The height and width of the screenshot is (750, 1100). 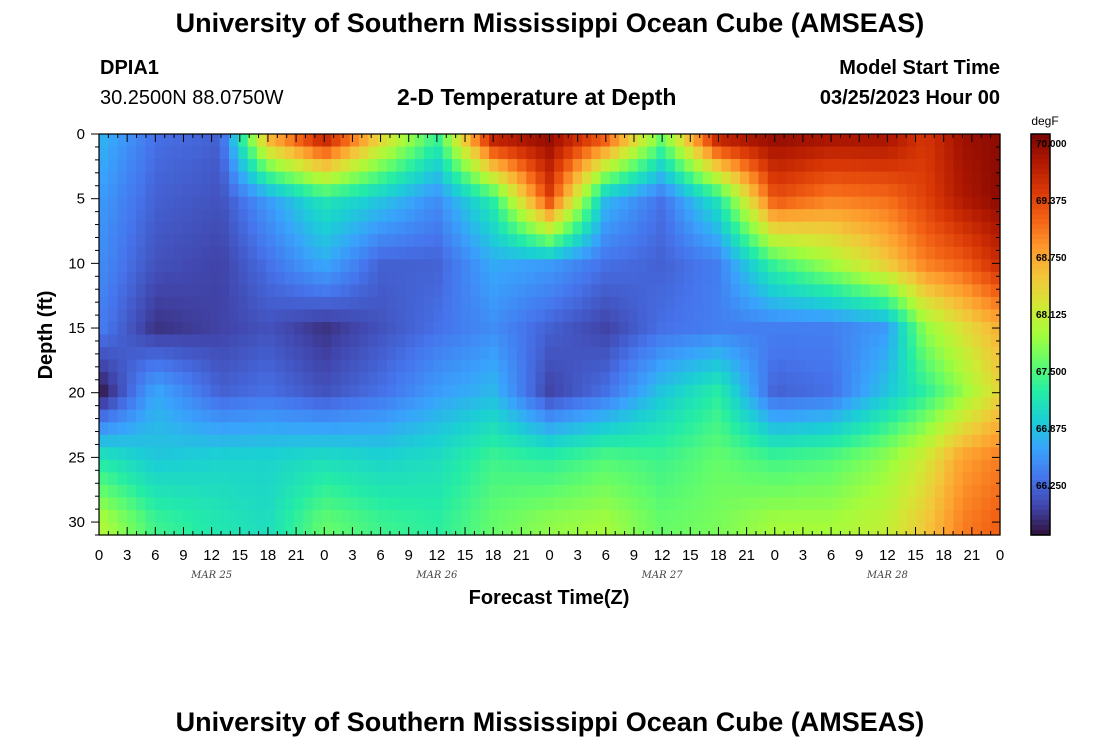 What do you see at coordinates (1051, 144) in the screenshot?
I see `colorbar-tick-label: 70.000` at bounding box center [1051, 144].